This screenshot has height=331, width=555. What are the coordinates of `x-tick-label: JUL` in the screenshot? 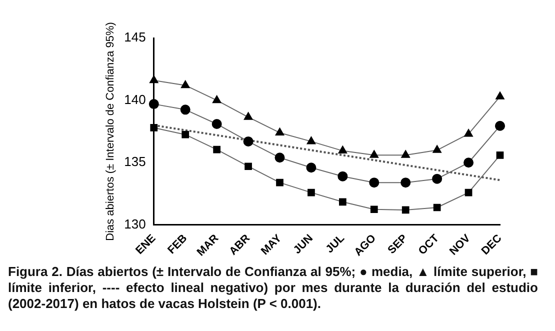 It's located at (336, 244).